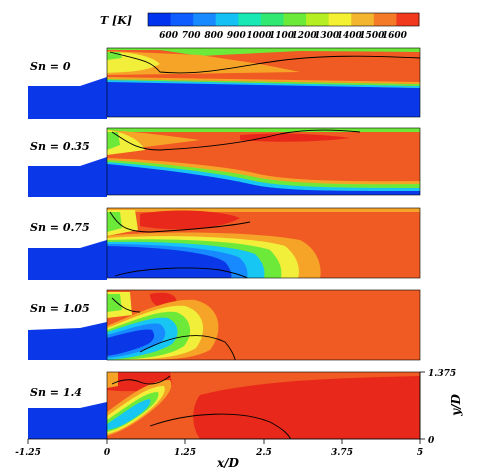 The width and height of the screenshot is (480, 471). Describe the element at coordinates (282, 36) in the screenshot. I see `colorbar-tick-label: 1100` at that location.